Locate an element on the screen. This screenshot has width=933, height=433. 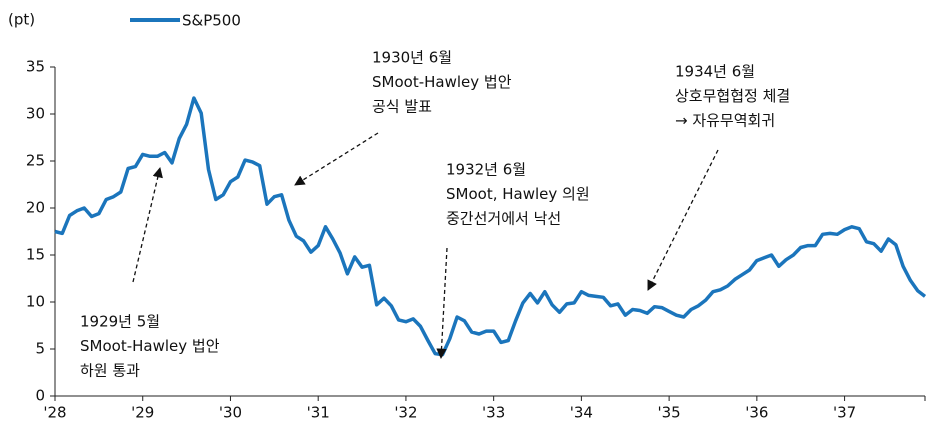
annotation: 상호무협협정 체결 is located at coordinates (732, 96).